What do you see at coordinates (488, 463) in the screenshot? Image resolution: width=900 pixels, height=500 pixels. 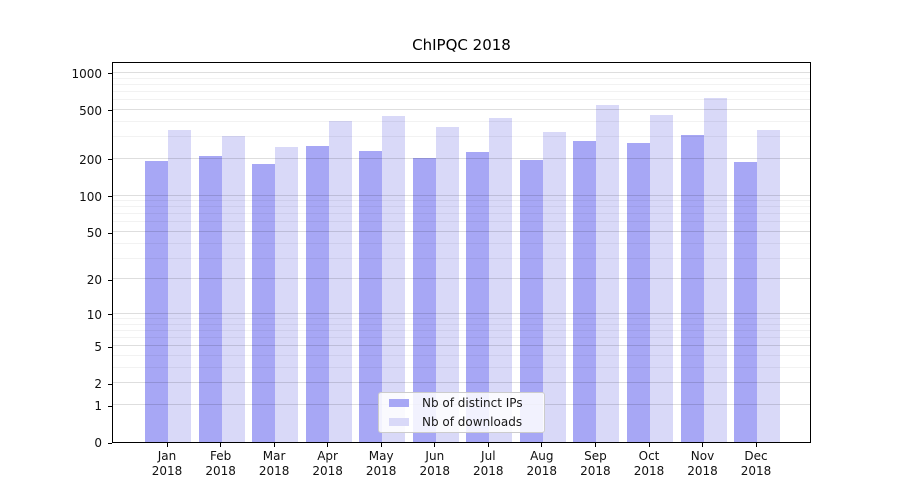 I see `x-tick-label: Jul 2018` at bounding box center [488, 463].